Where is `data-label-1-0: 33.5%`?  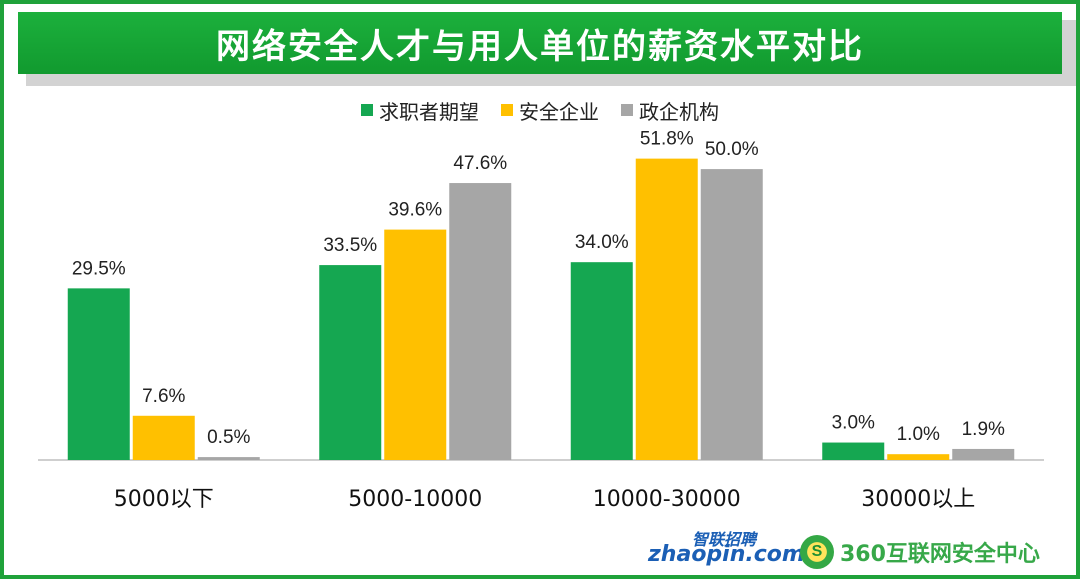
data-label-1-0: 33.5% is located at coordinates (350, 245).